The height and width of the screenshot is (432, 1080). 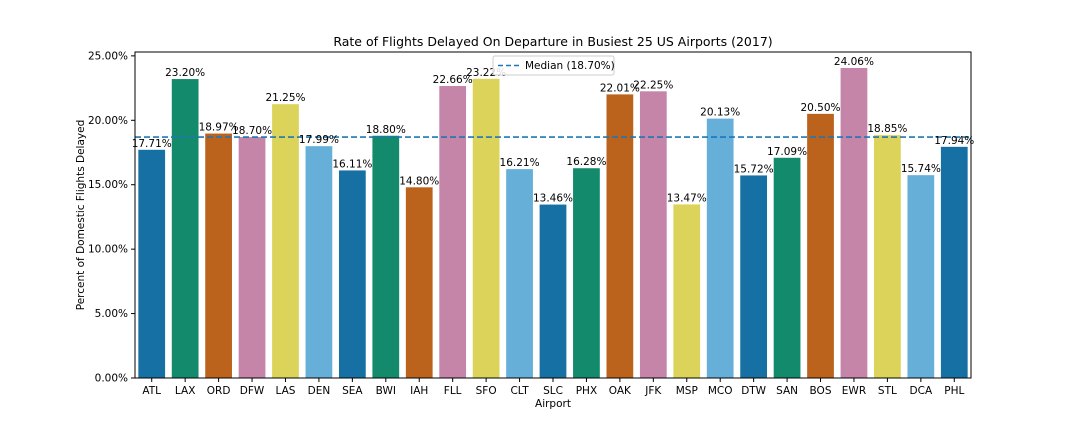 I want to click on bar-slc, so click(x=553, y=291).